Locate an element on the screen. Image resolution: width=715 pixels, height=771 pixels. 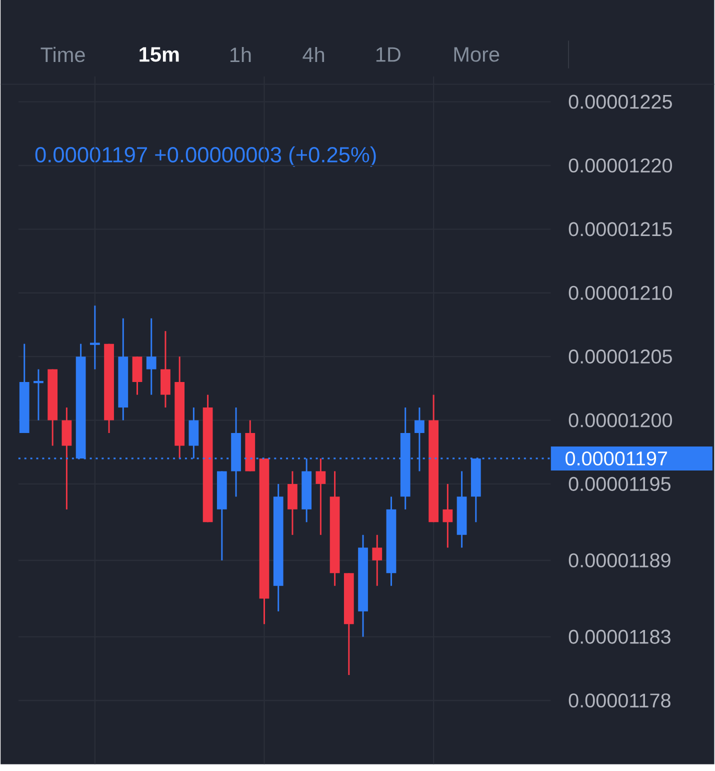
y-tick-label: 0.00001220 is located at coordinates (620, 165).